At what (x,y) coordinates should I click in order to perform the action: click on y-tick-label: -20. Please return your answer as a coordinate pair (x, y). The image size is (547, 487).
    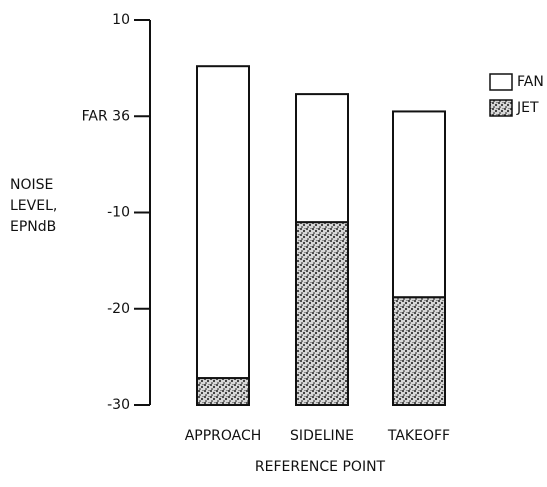
    Looking at the image, I should click on (118, 309).